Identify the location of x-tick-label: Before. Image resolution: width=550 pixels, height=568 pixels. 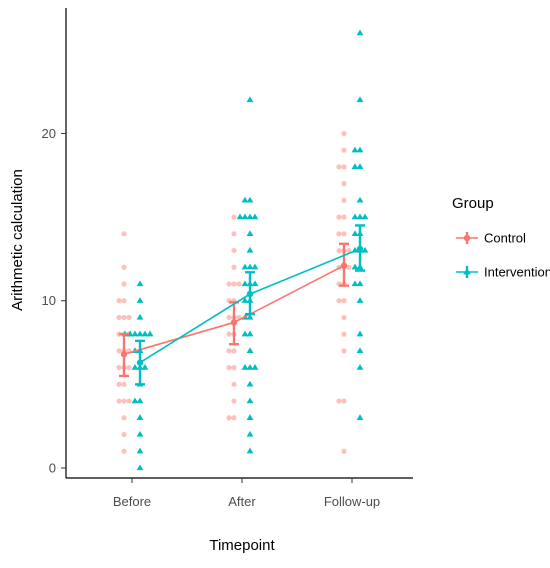
(132, 501).